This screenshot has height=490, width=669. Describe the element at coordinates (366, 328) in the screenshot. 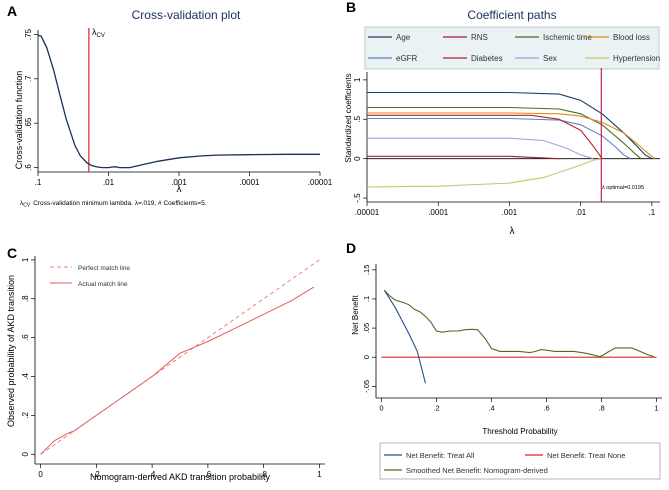

I see `y-tick-label: .05` at that location.